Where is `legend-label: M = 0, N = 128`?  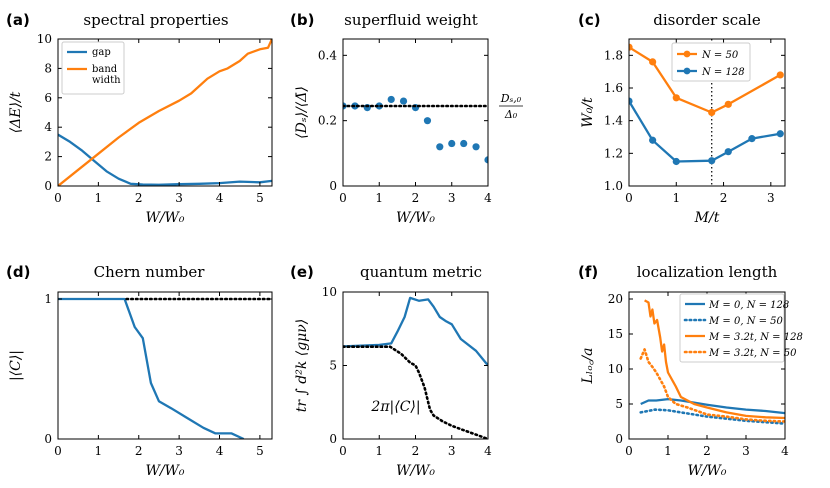 legend-label: M = 0, N = 128 is located at coordinates (748, 305).